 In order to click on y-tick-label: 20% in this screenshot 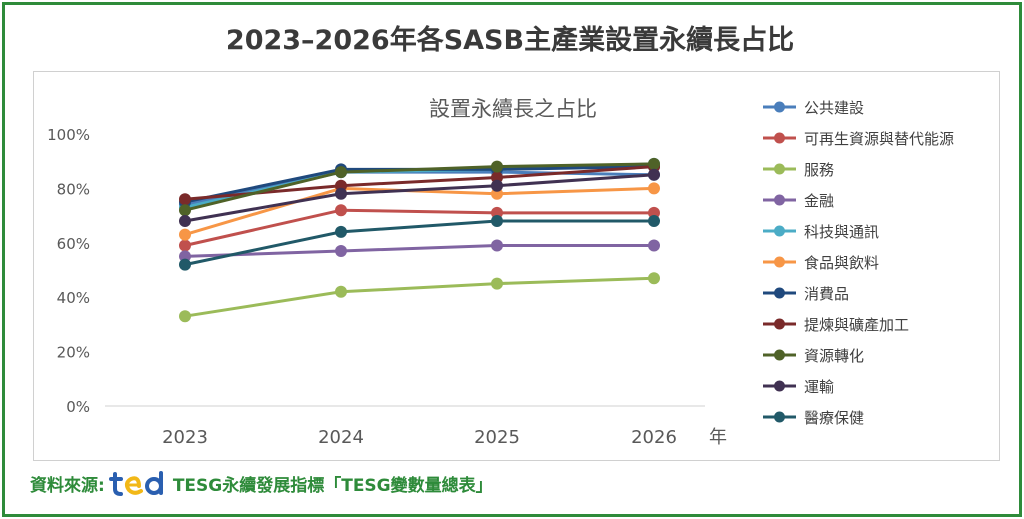, I will do `click(73, 353)`.